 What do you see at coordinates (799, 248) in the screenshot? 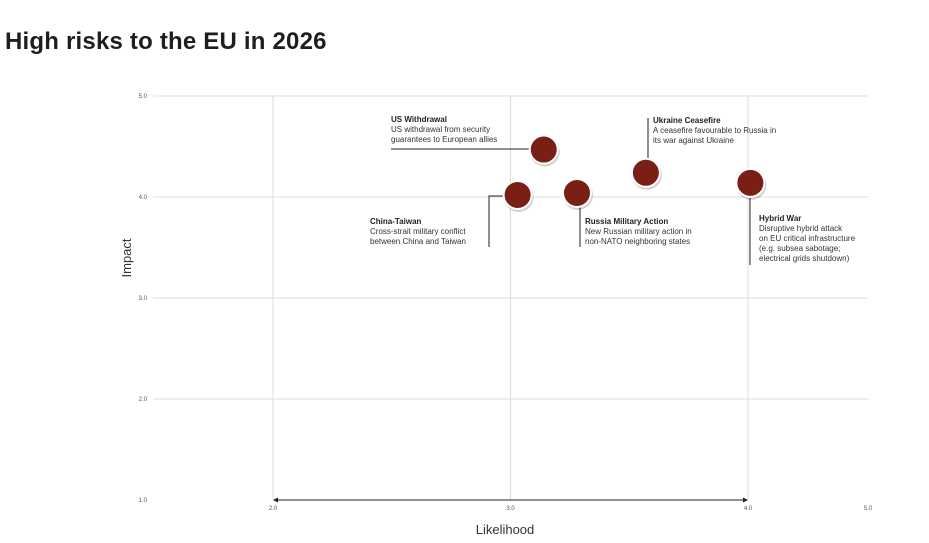
I see `point-description: (e.g. subsea sabotage;` at bounding box center [799, 248].